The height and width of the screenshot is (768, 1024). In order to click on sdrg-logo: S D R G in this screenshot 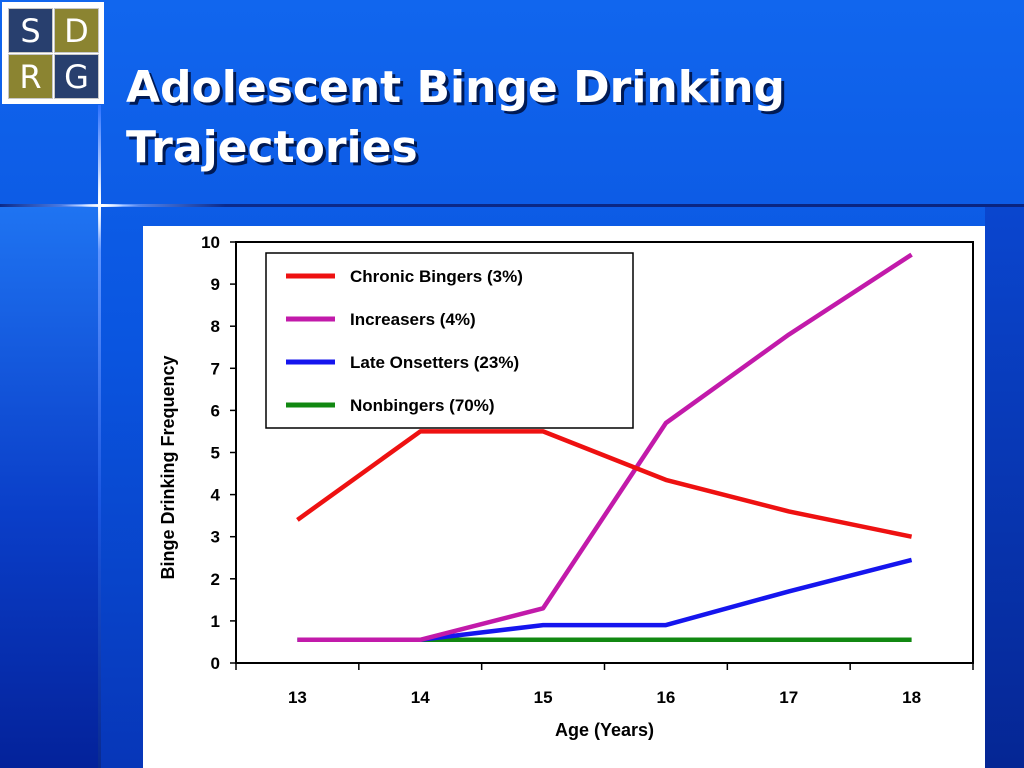, I will do `click(53, 53)`.